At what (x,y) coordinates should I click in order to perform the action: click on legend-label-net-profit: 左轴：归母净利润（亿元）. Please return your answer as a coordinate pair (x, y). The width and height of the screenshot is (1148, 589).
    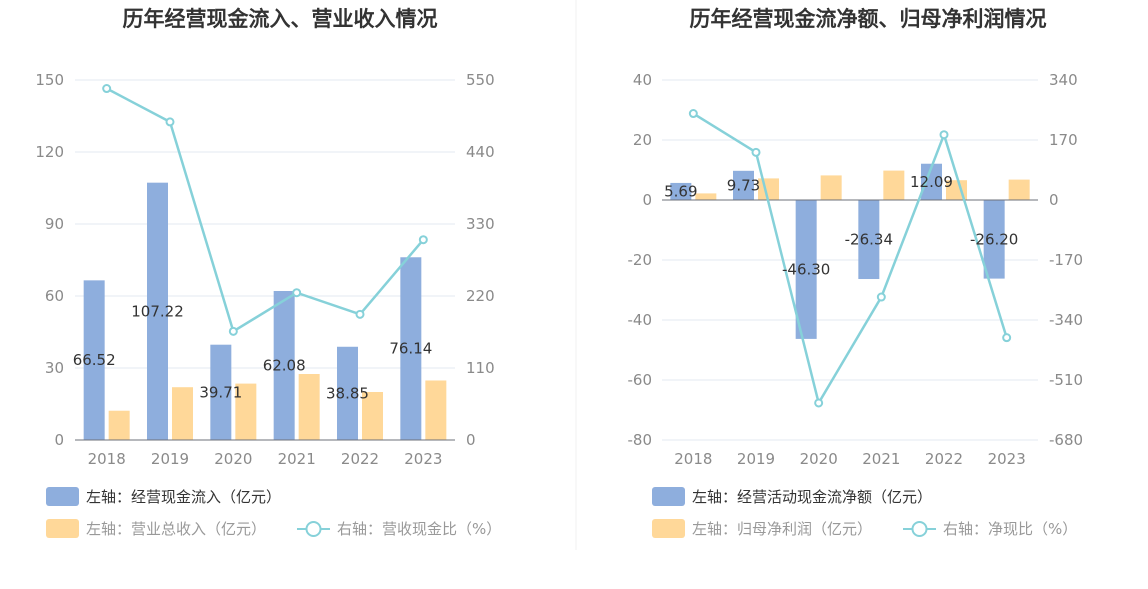
    Looking at the image, I should click on (782, 529).